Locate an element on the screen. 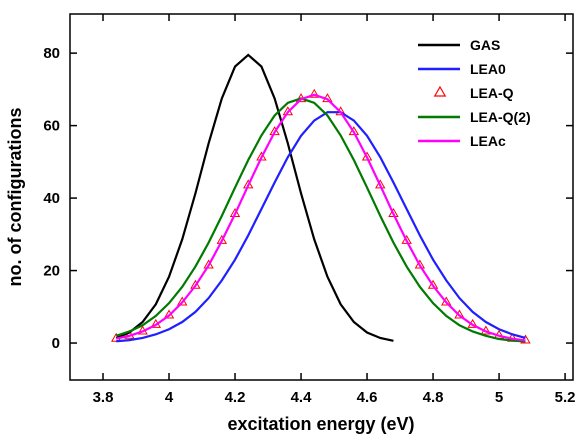 The image size is (579, 438). y-tick-label: 40 is located at coordinates (51, 198).